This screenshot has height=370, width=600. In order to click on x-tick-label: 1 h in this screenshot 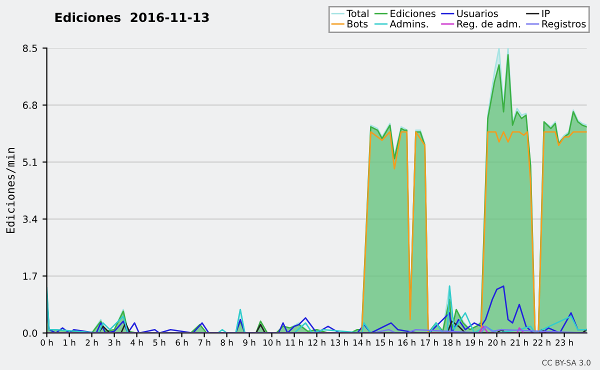, I will do `click(70, 342)`.